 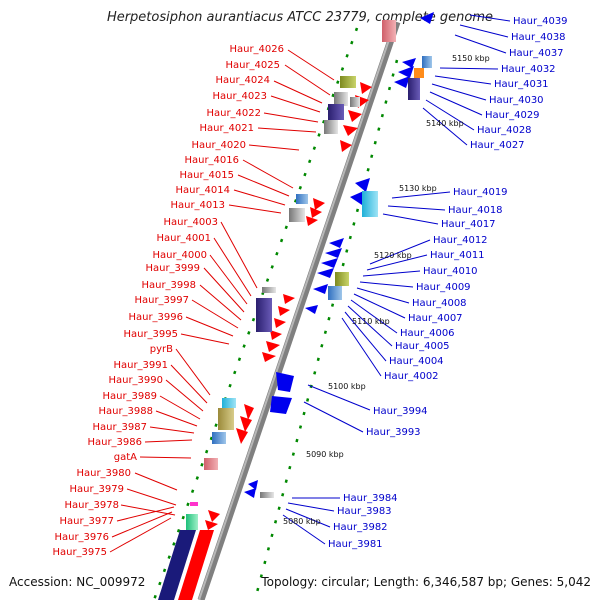 What do you see at coordinates (538, 37) in the screenshot?
I see `gene-label-right: Haur_4038` at bounding box center [538, 37].